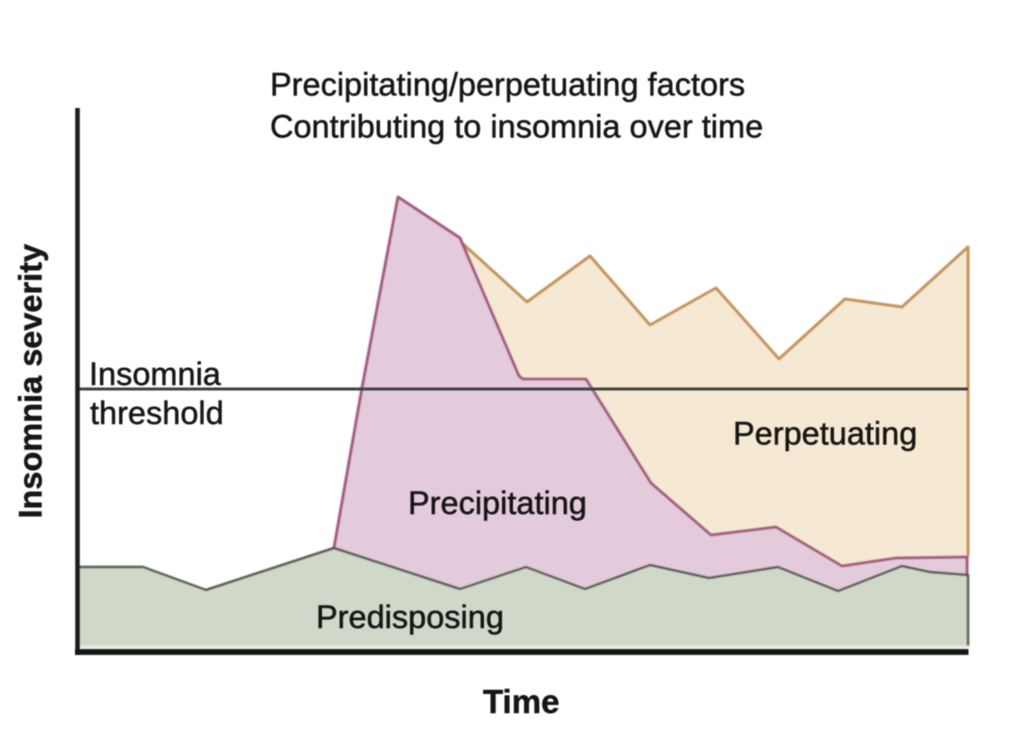 Image resolution: width=1024 pixels, height=749 pixels. Describe the element at coordinates (521, 701) in the screenshot. I see `svg-text: Time` at that location.